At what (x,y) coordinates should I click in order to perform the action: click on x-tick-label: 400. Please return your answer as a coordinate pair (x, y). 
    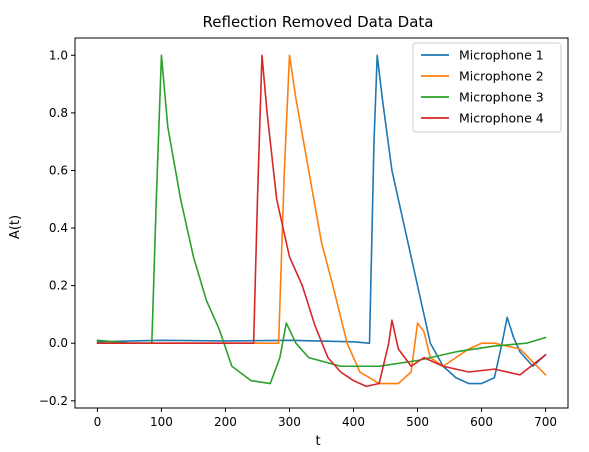
    Looking at the image, I should click on (353, 422).